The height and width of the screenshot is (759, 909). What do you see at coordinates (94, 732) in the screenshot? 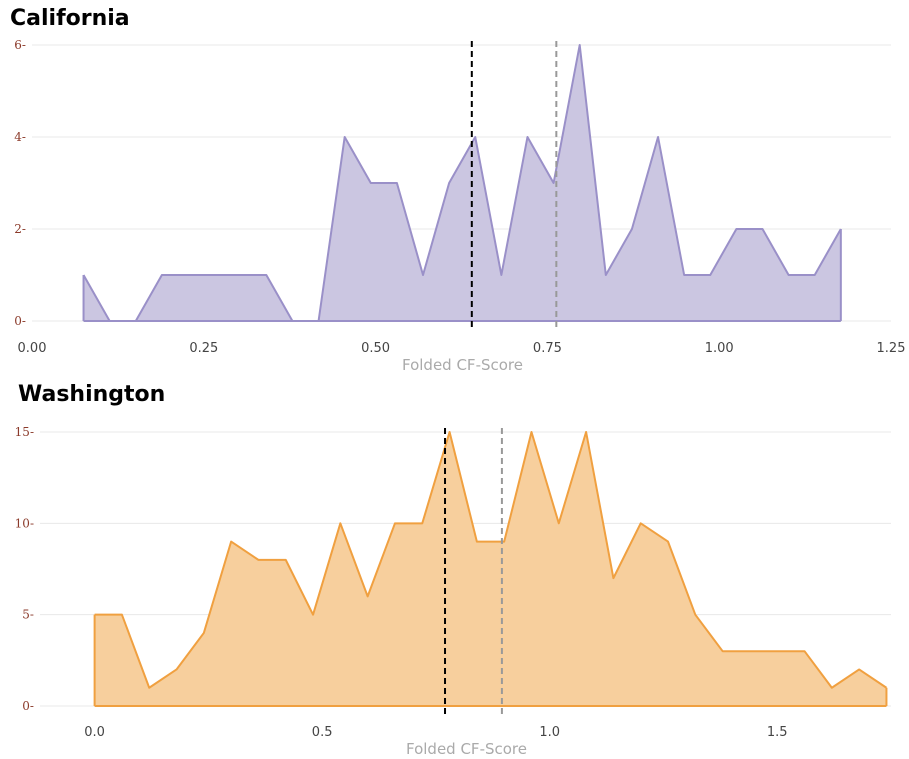
I see `washington-xtick-label: 0.0` at bounding box center [94, 732].